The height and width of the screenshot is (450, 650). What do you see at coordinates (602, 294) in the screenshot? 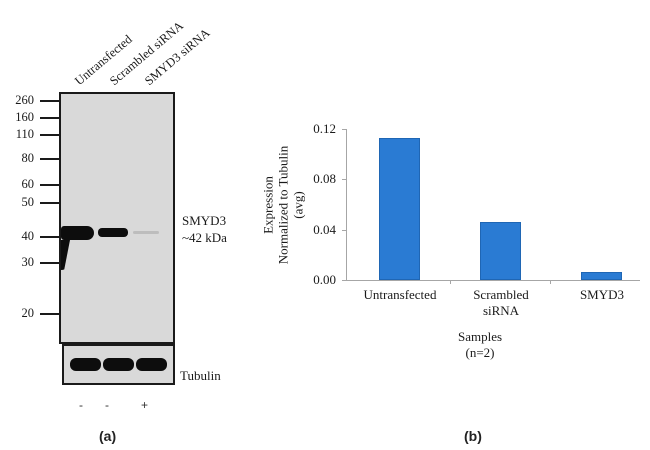
I see `x-category-label-line: SMYD3` at bounding box center [602, 294].